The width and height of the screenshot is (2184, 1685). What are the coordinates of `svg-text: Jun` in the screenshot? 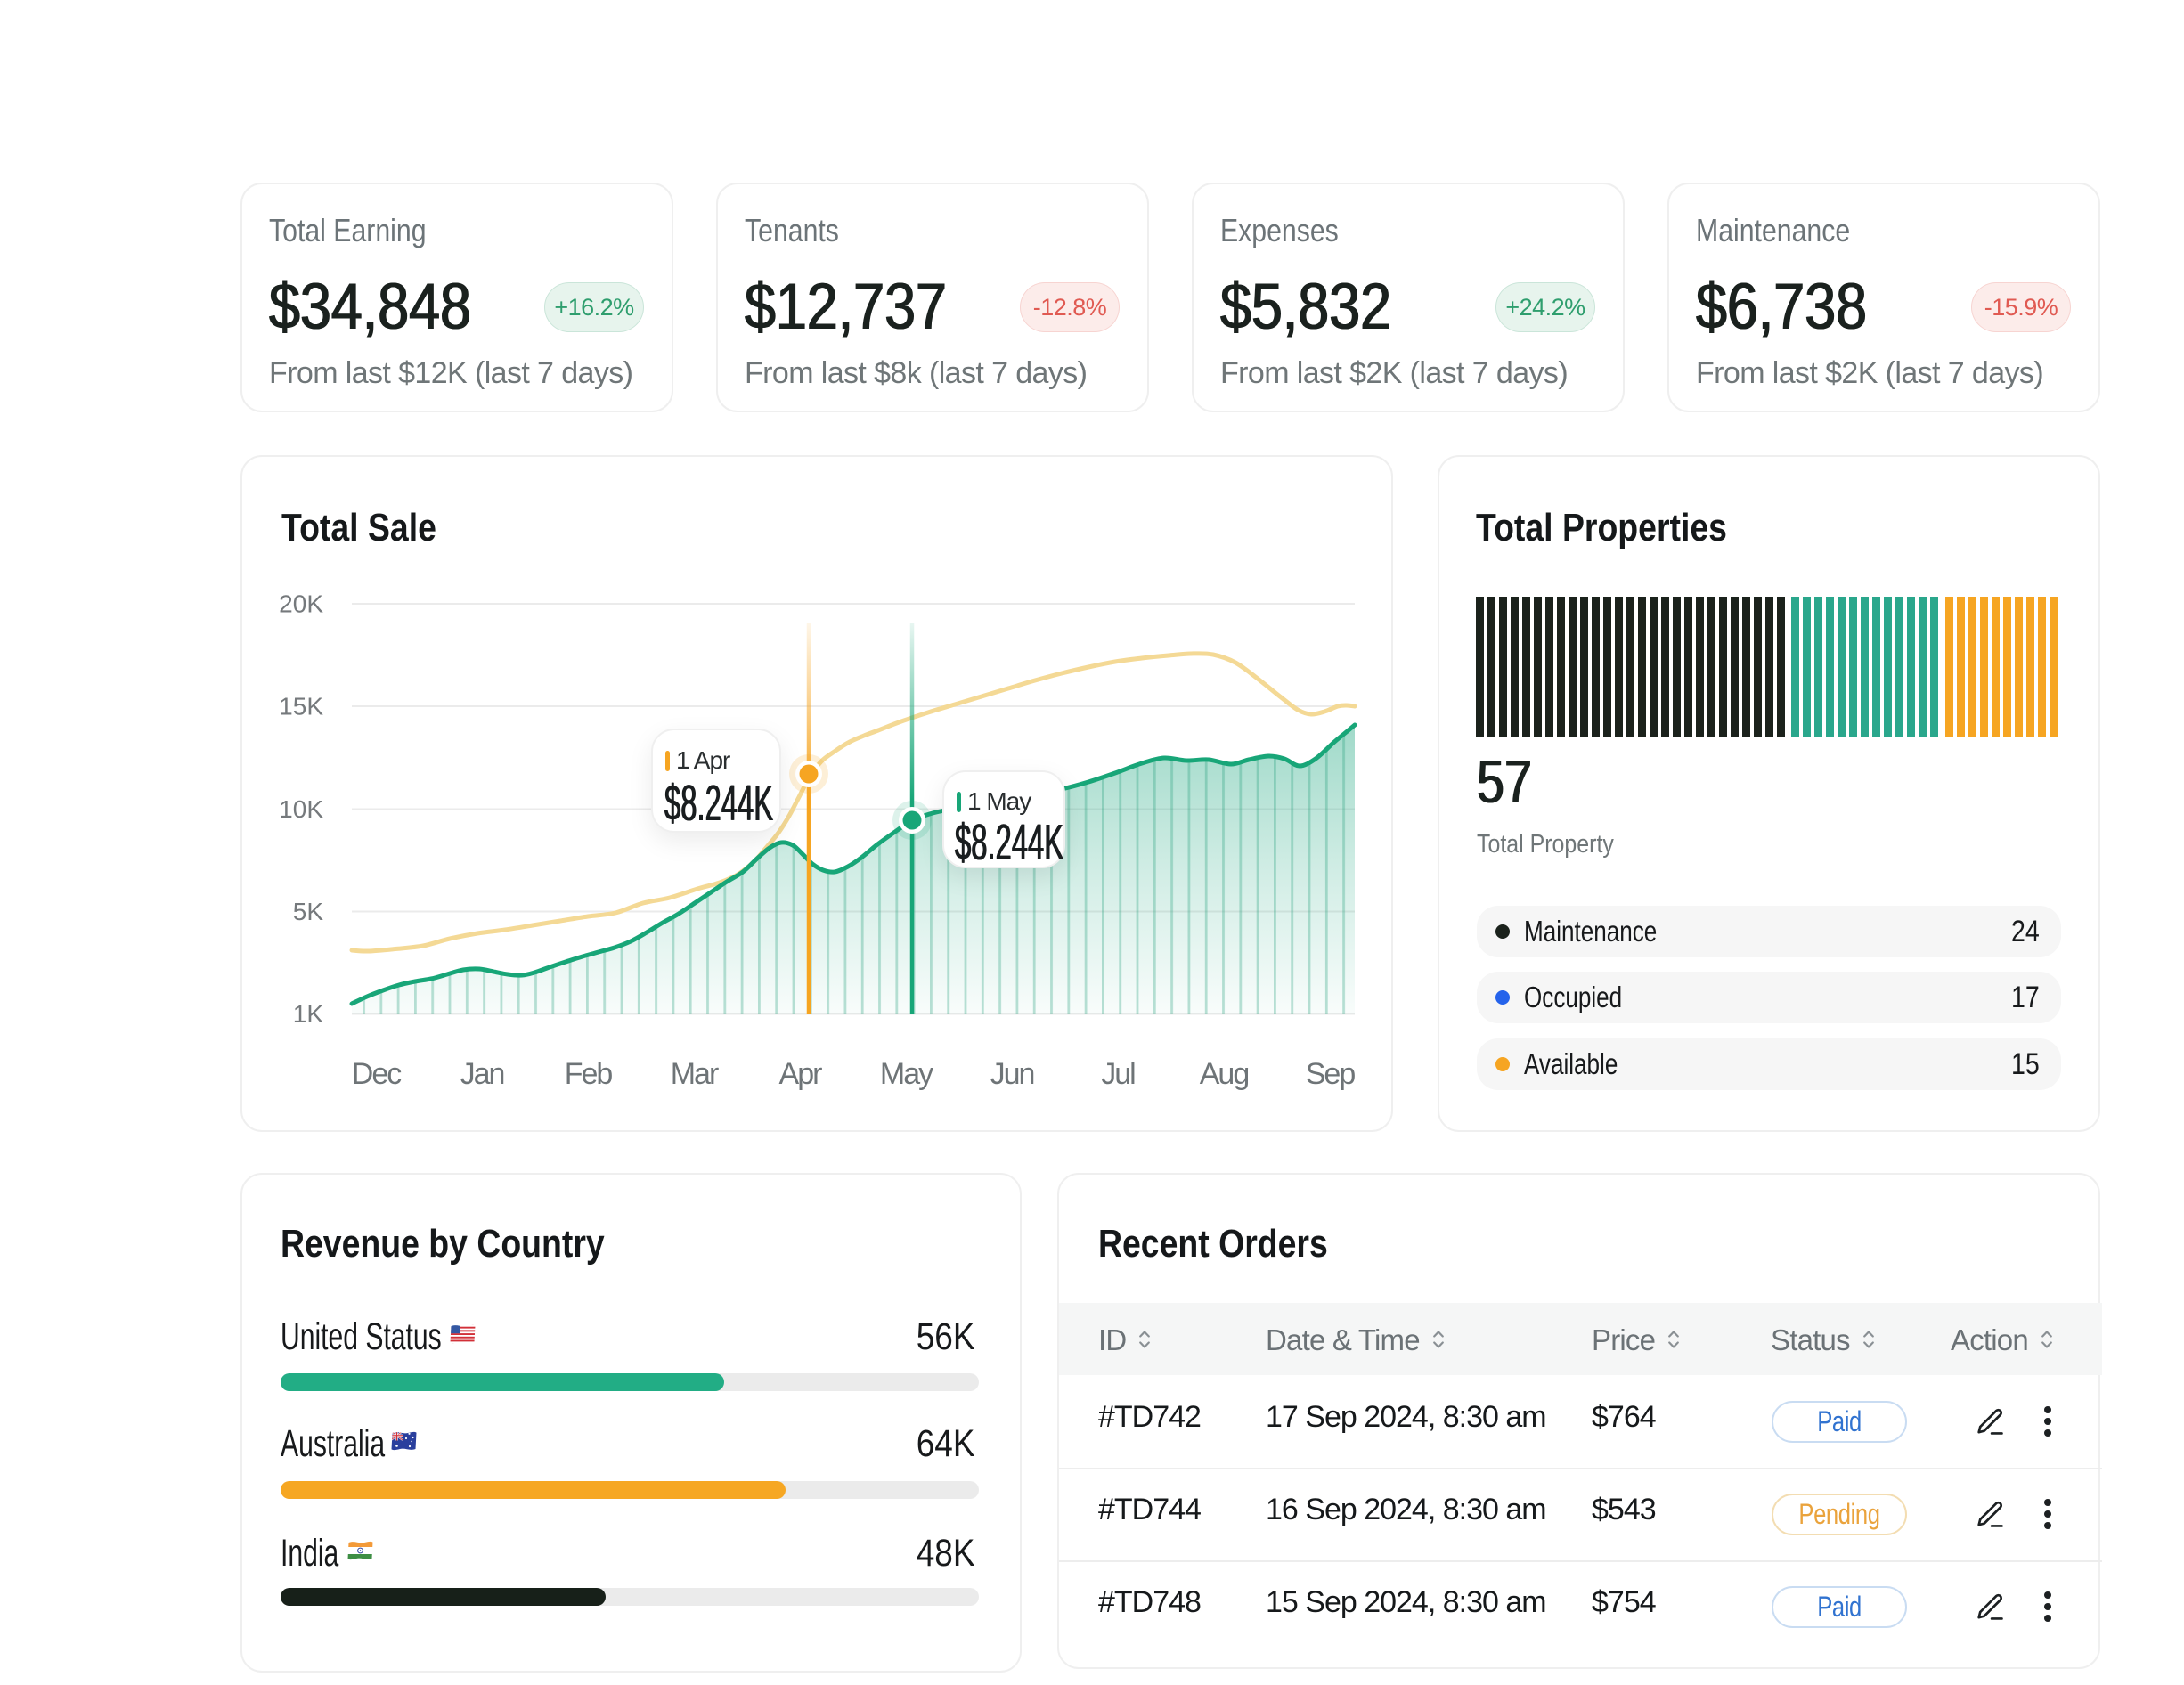 It's located at (1012, 1074).